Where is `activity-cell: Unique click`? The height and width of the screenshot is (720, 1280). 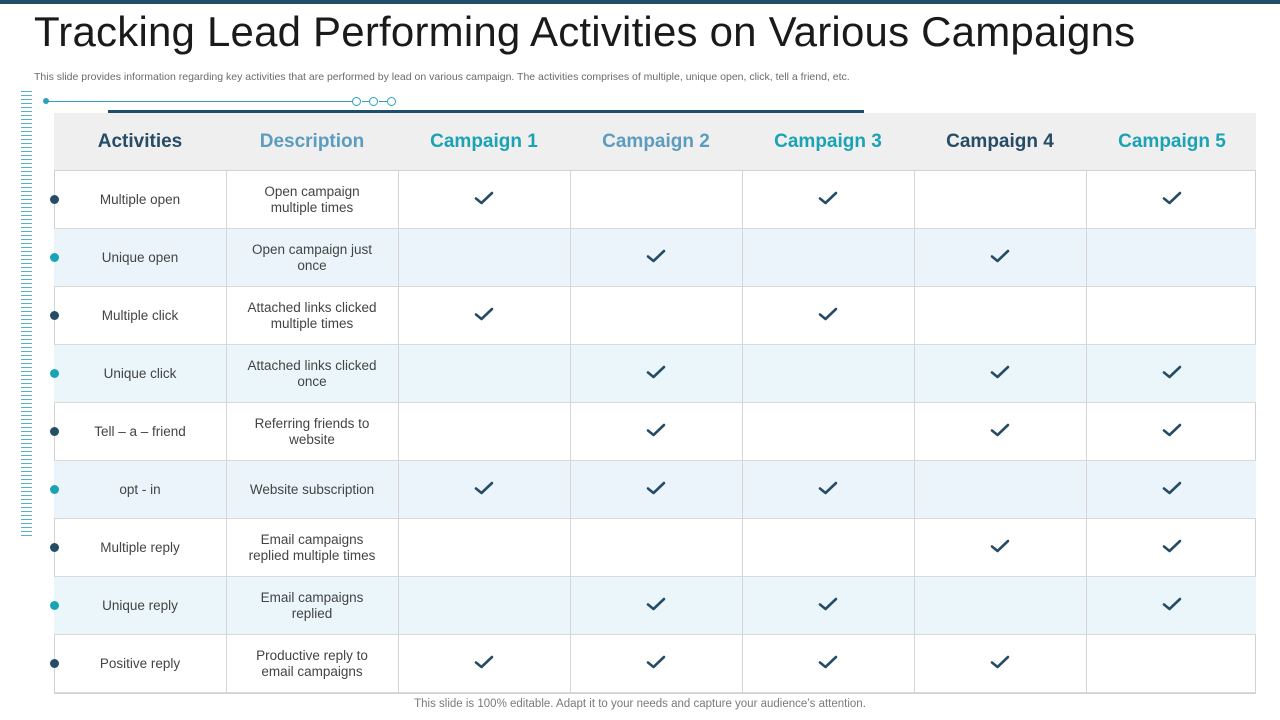
activity-cell: Unique click is located at coordinates (140, 373).